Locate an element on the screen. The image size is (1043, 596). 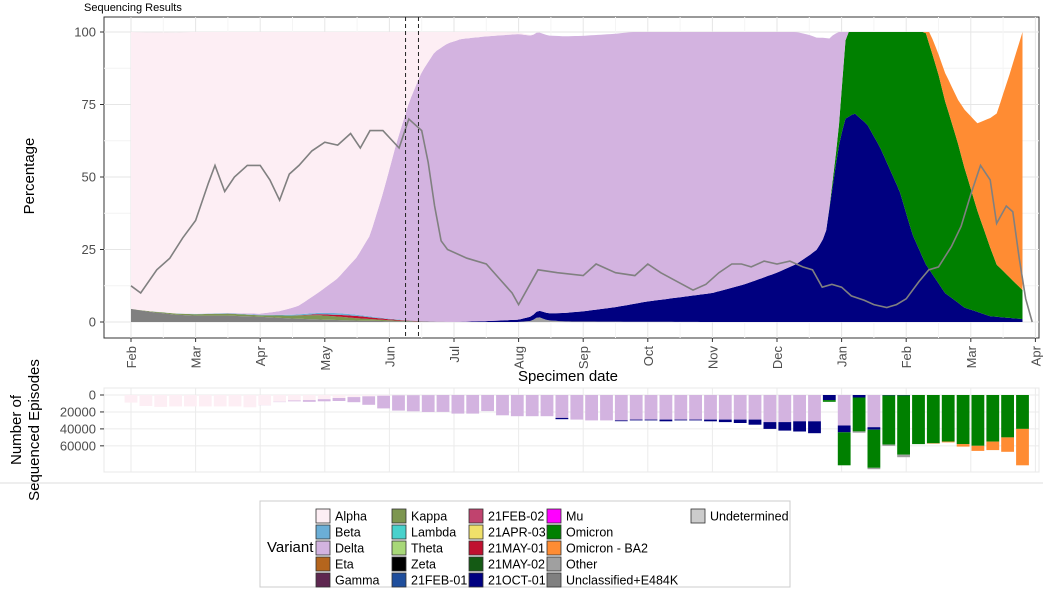
dashed-vlines is located at coordinates (412, 177).